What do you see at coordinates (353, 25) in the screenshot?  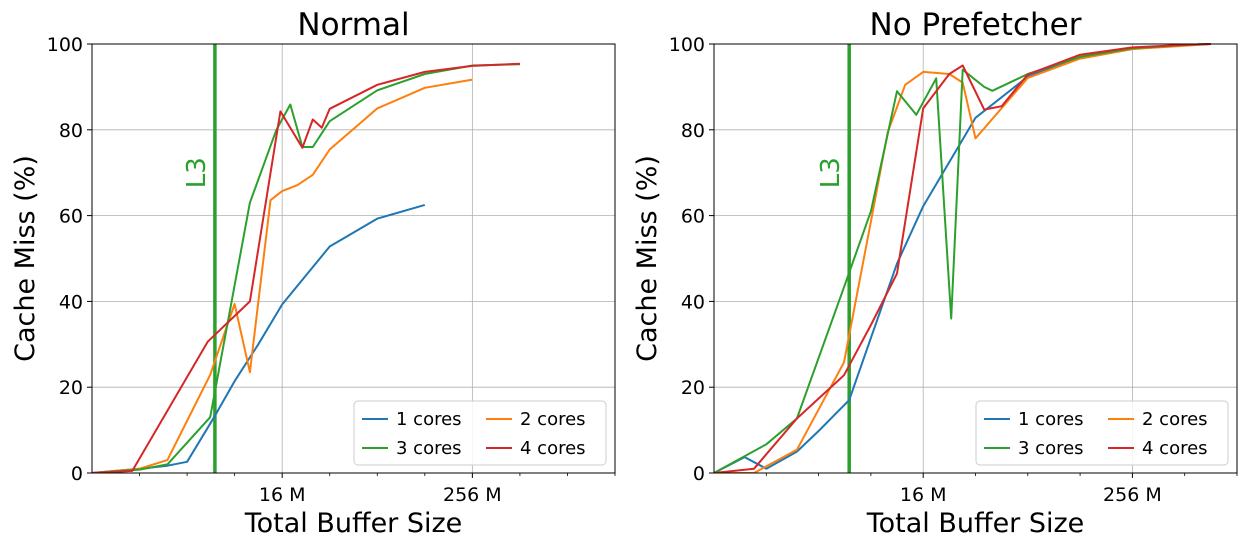 I see `chart-title: Normal` at bounding box center [353, 25].